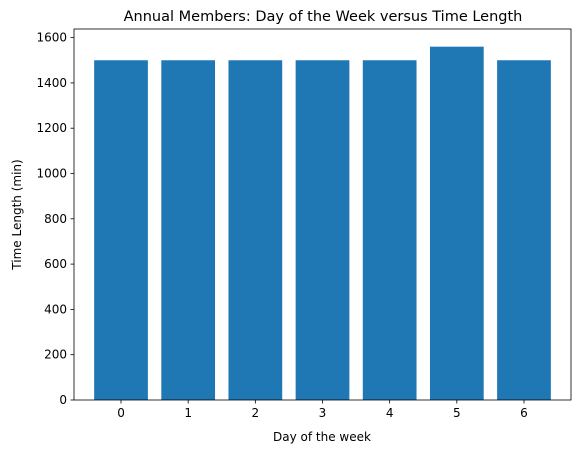 Image resolution: width=580 pixels, height=453 pixels. Describe the element at coordinates (55, 309) in the screenshot. I see `y-tick-label: 400` at that location.